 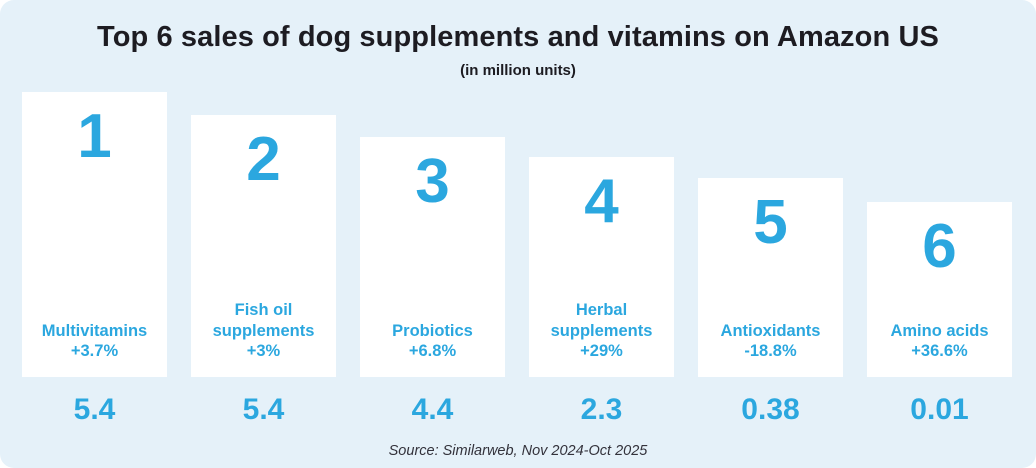 What do you see at coordinates (601, 201) in the screenshot?
I see `rank-number: 4` at bounding box center [601, 201].